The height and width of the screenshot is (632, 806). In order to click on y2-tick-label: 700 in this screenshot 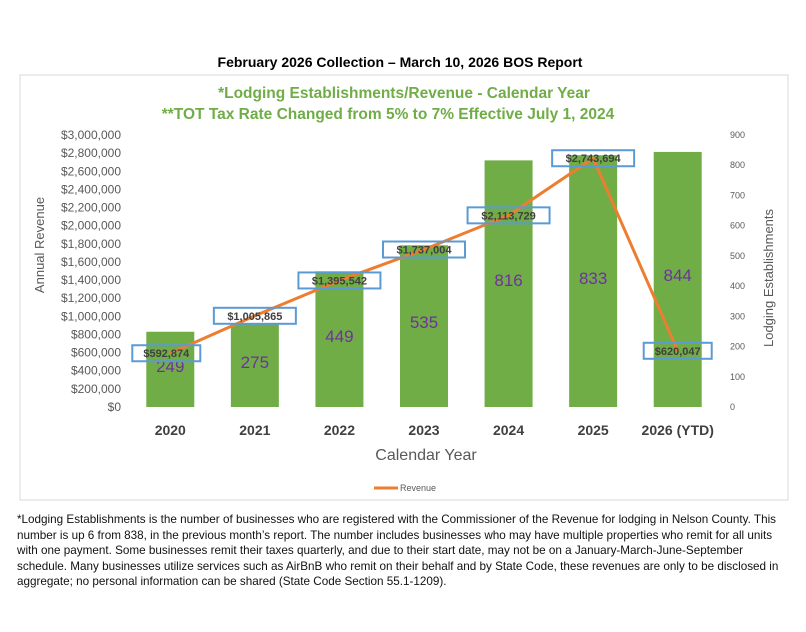, I will do `click(737, 195)`.